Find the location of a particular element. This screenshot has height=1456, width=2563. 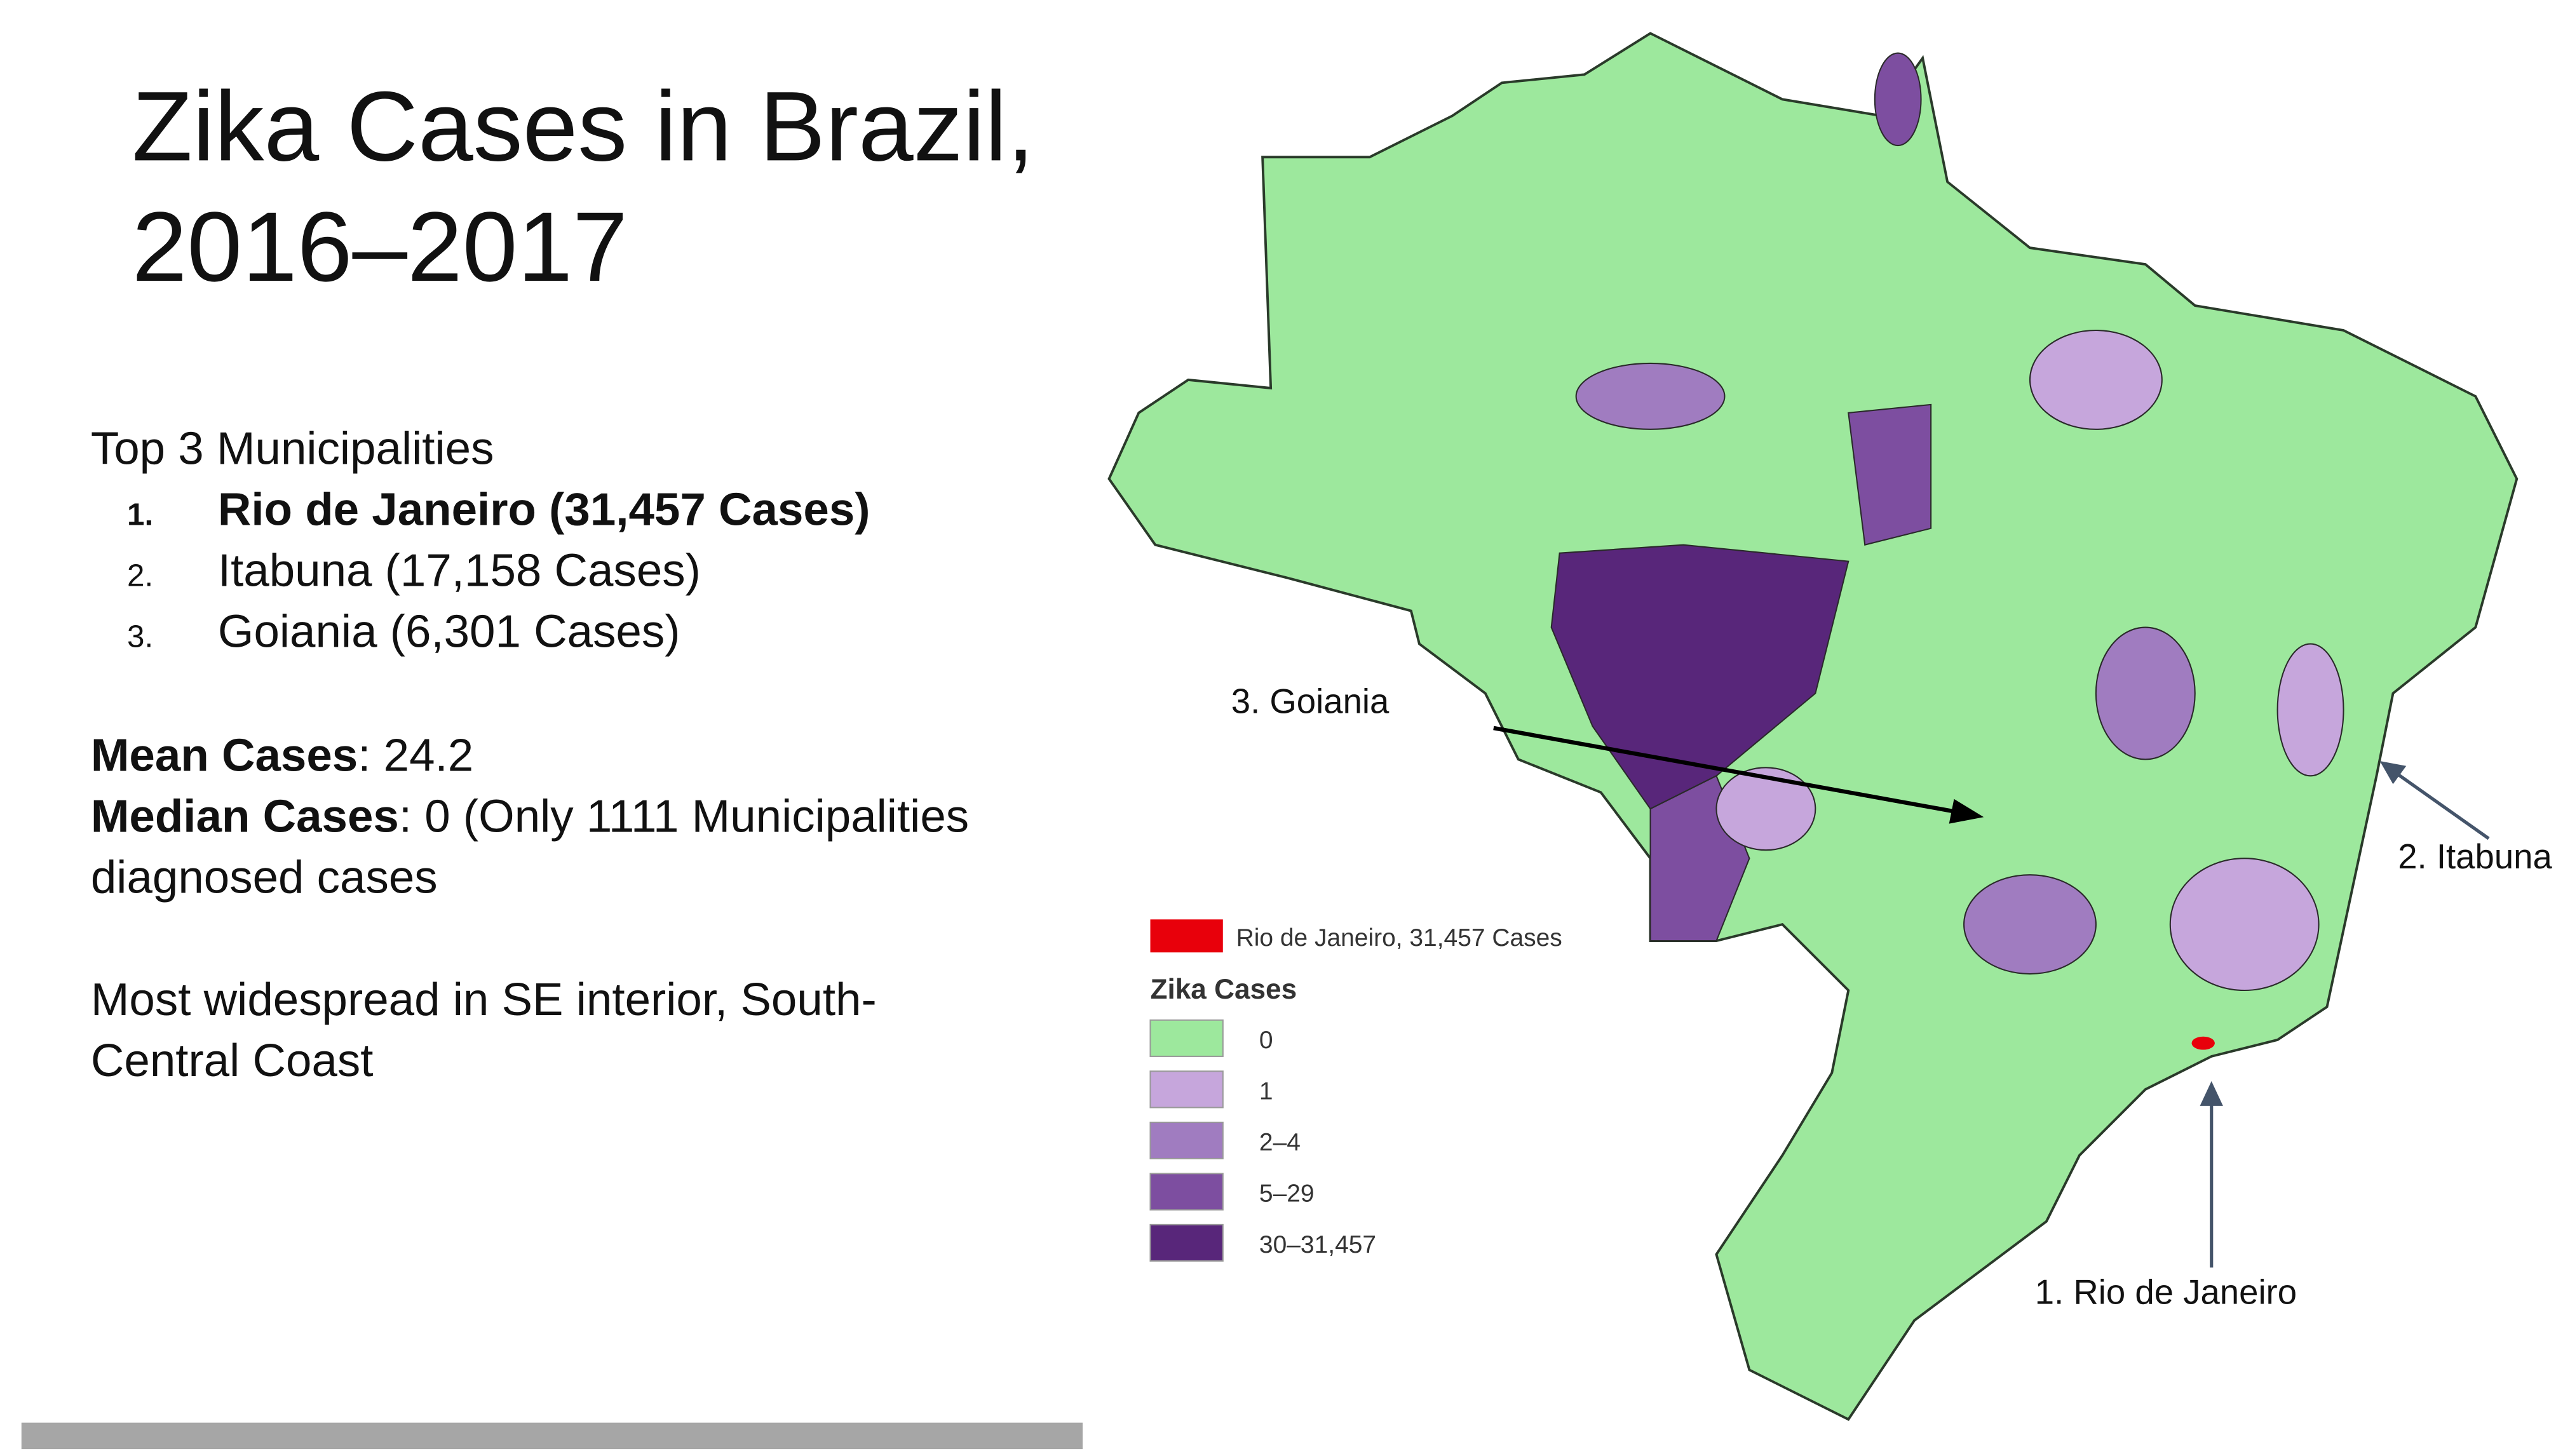

list-number: 3. is located at coordinates (140, 636).